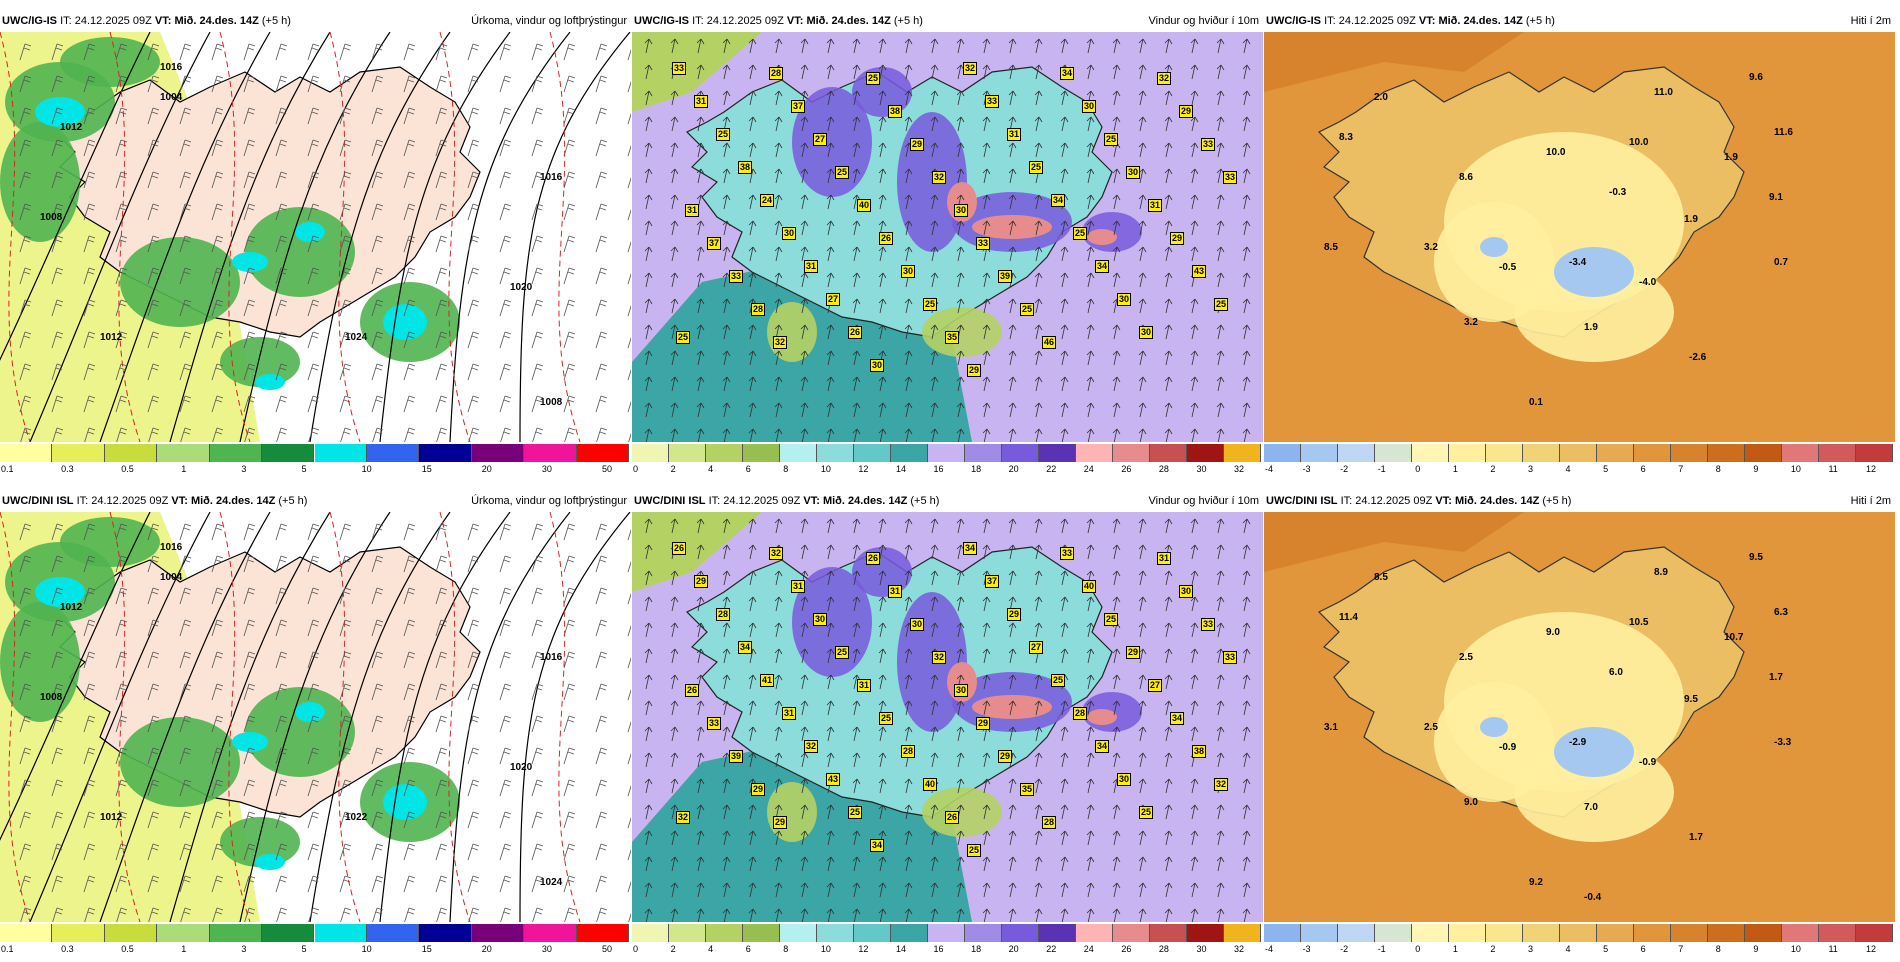  What do you see at coordinates (244, 469) in the screenshot?
I see `colorbar-tick-label: 3` at bounding box center [244, 469].